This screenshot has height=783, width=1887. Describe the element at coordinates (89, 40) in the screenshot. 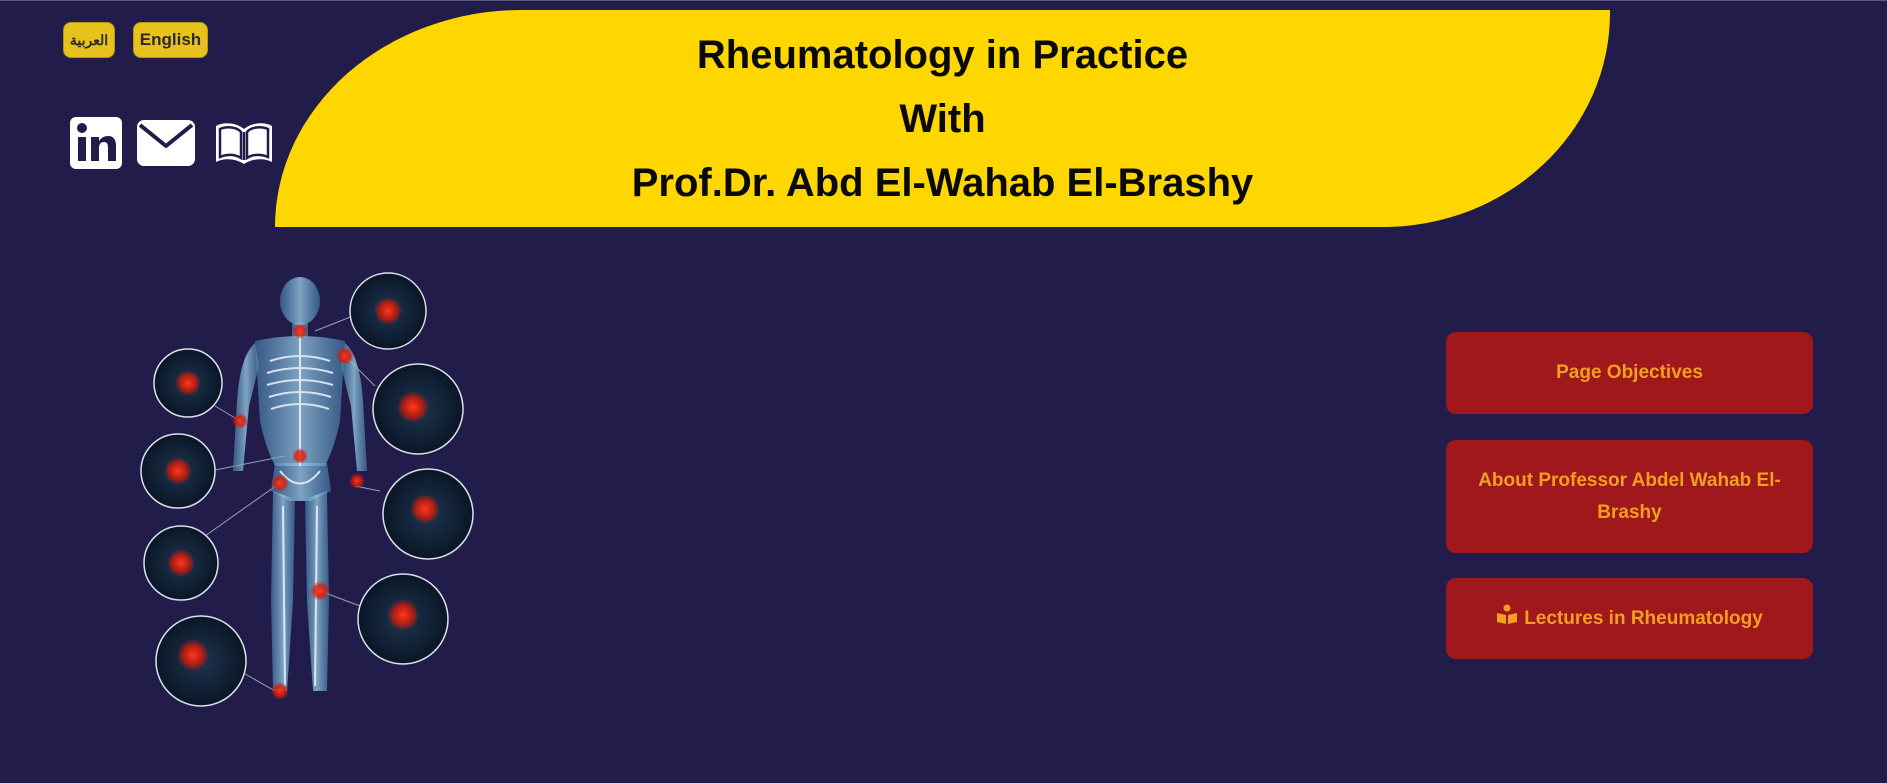

I see `arabic-language-button: العربية` at that location.